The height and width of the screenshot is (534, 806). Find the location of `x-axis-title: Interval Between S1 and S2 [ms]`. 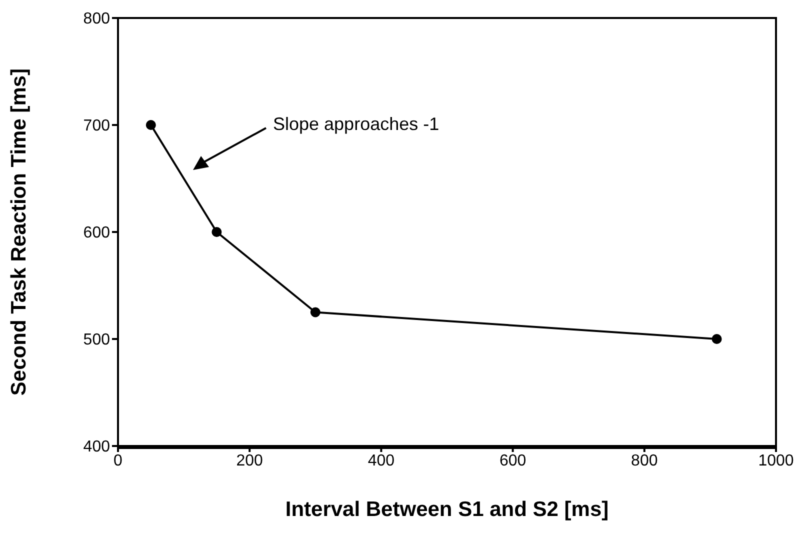

x-axis-title: Interval Between S1 and S2 [ms] is located at coordinates (447, 509).